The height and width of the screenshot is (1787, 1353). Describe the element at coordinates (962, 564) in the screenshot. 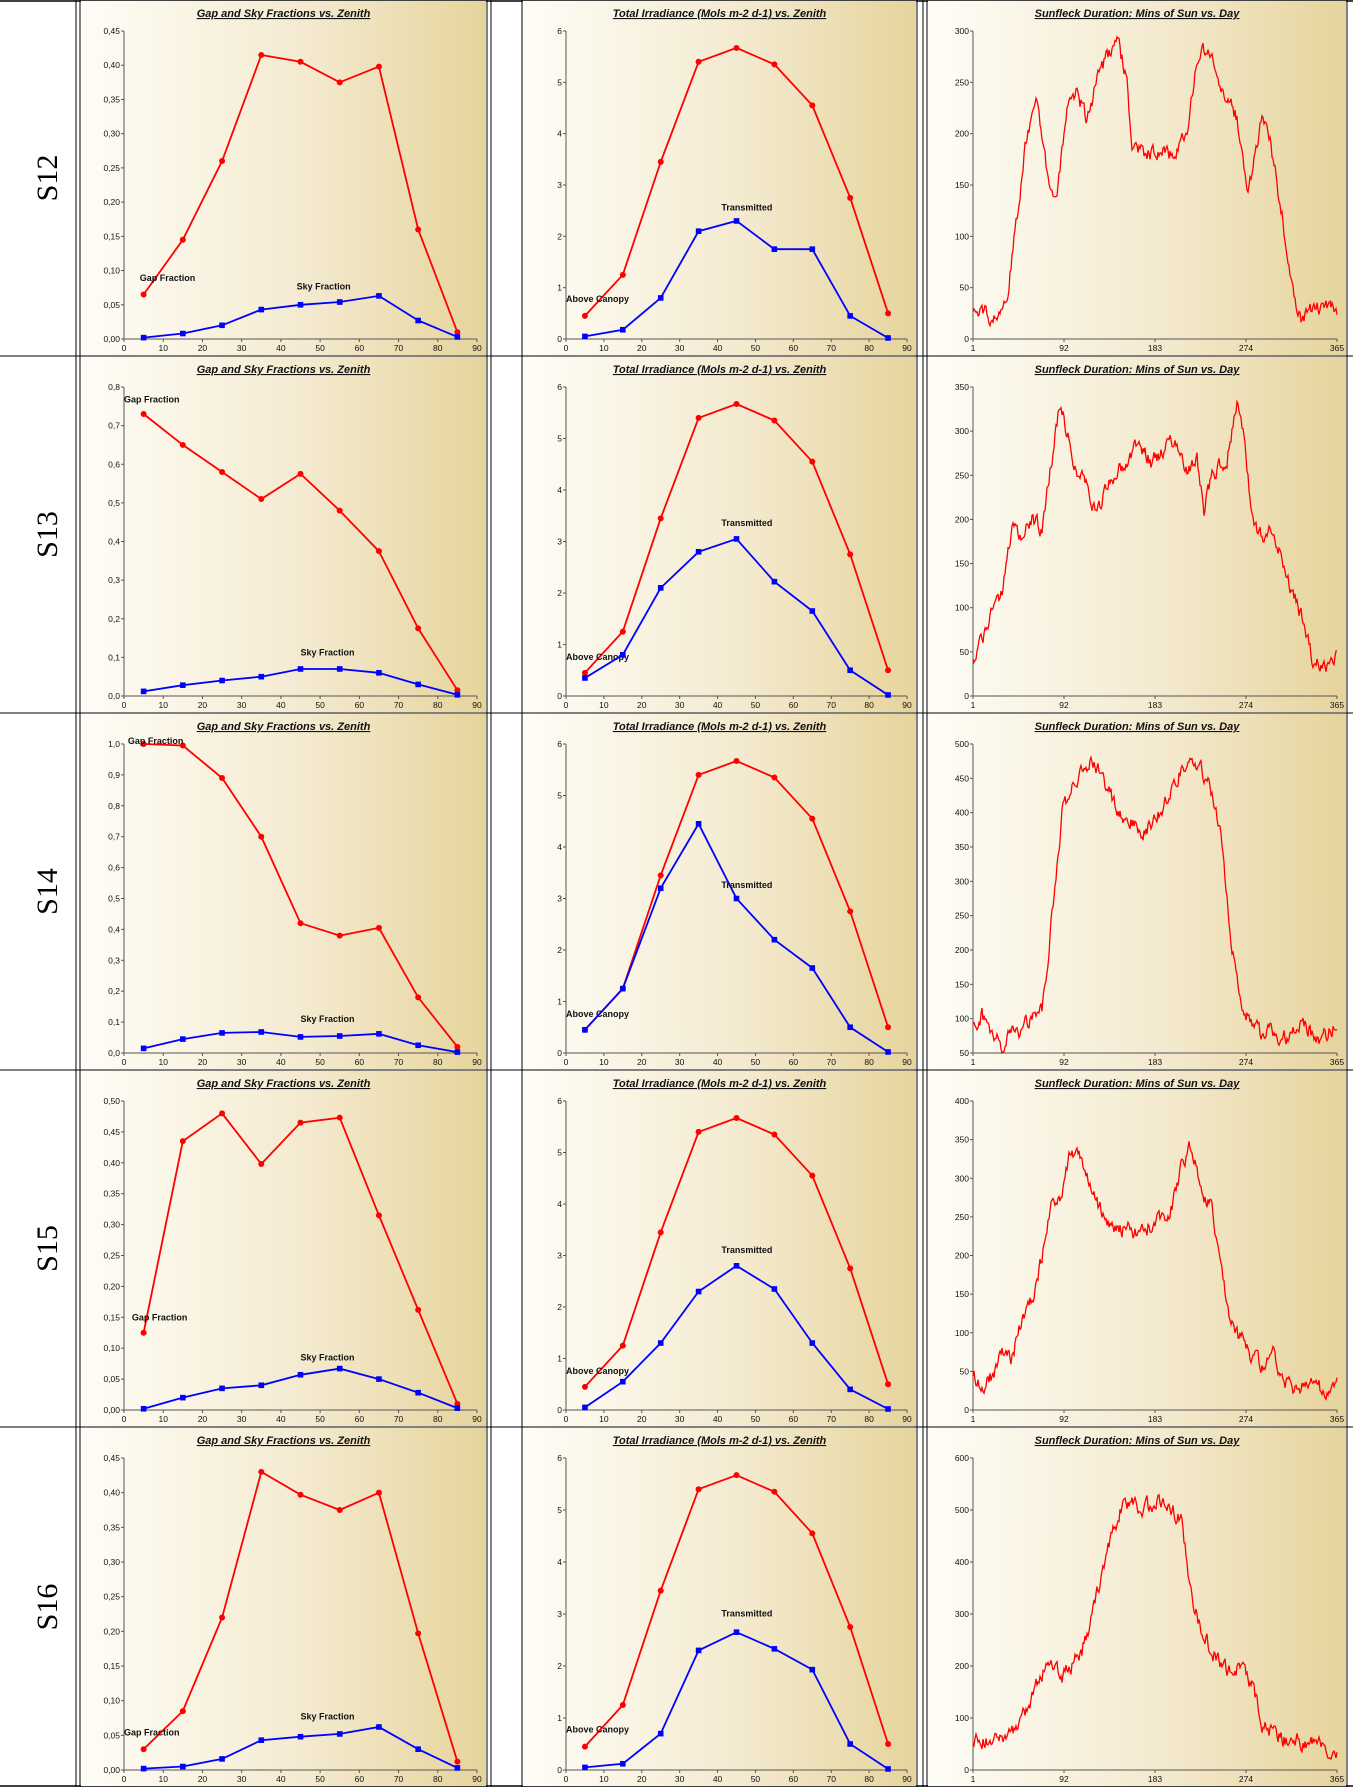

I see `y-tick-label: 150` at that location.